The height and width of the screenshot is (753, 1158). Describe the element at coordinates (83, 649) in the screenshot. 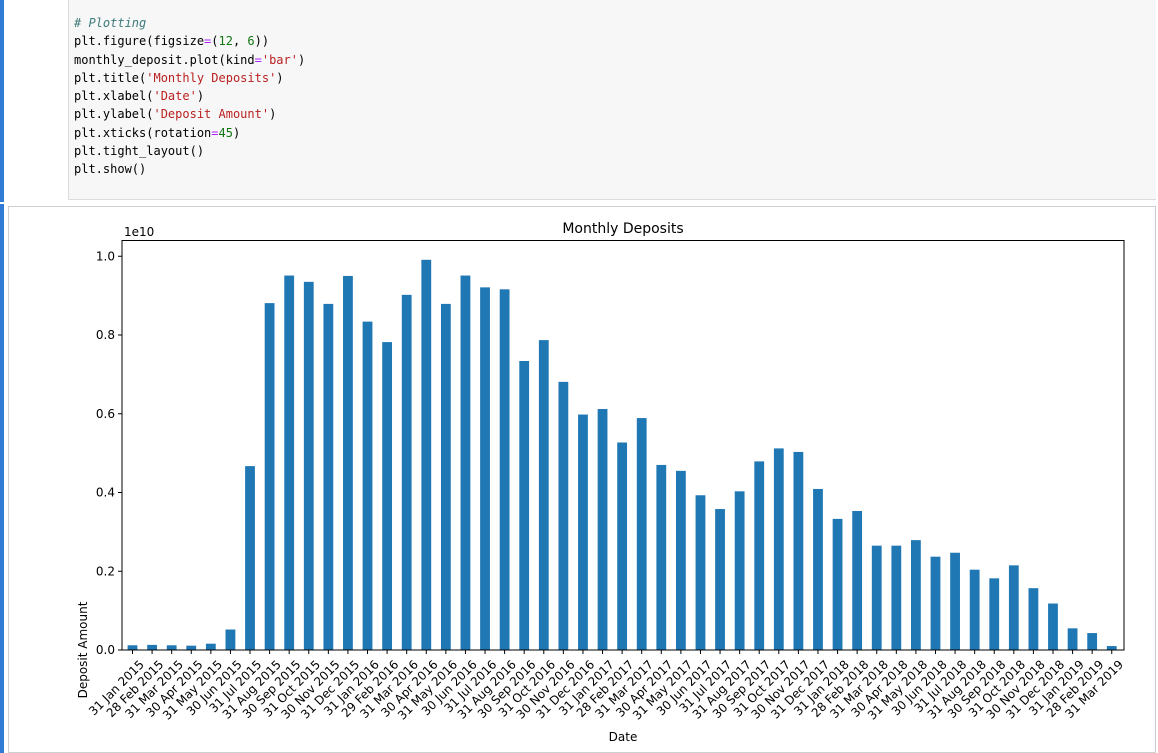

I see `y-axis-label: Deposit Amount` at that location.